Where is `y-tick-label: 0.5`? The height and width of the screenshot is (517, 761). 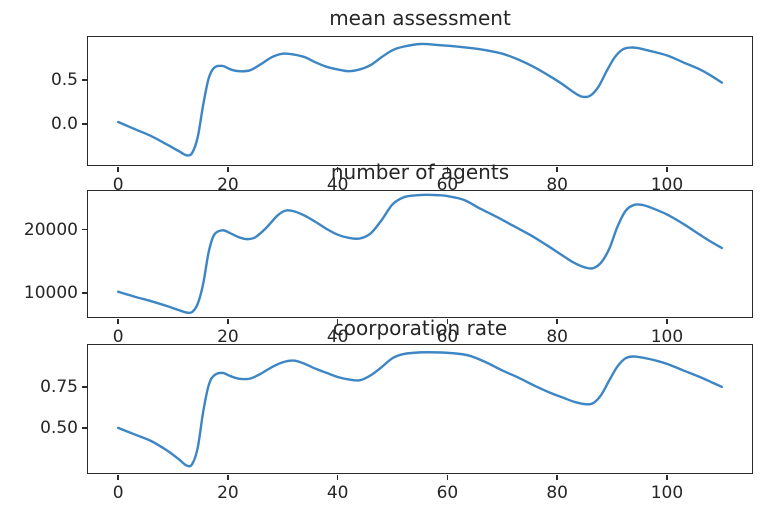
y-tick-label: 0.5 is located at coordinates (64, 79).